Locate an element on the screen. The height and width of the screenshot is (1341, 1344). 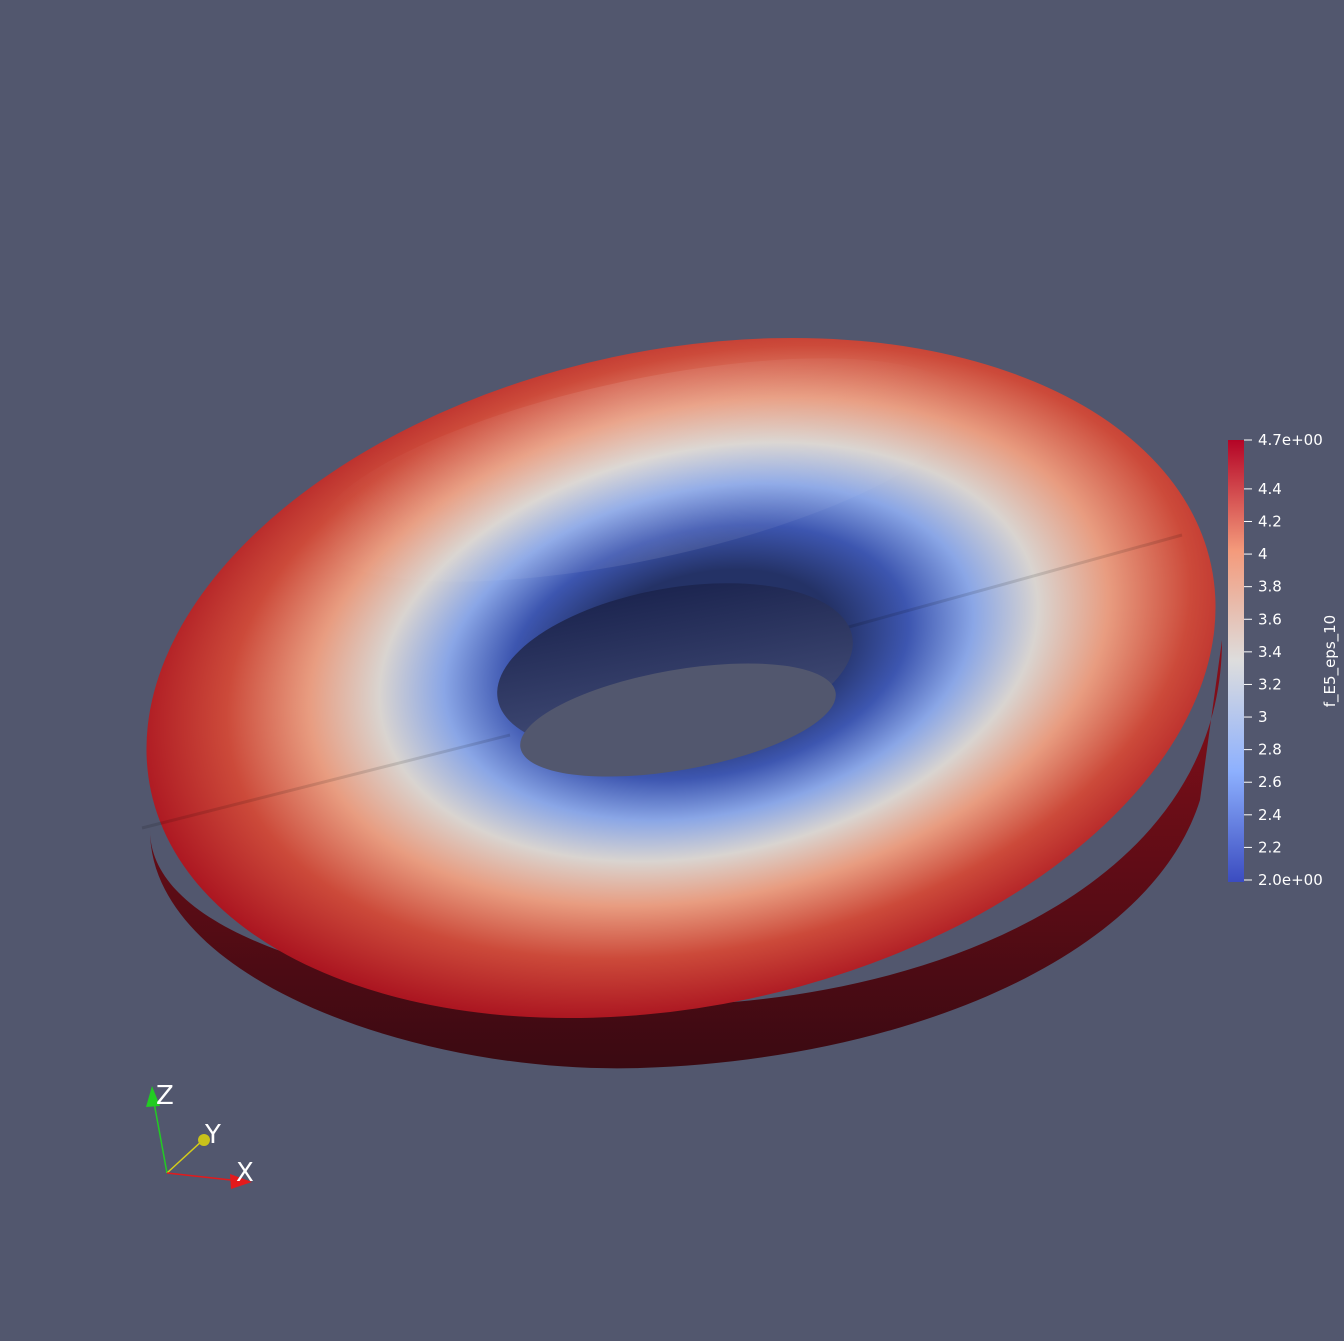
scalar-bar-tick-label: 2.0e+00 is located at coordinates (1290, 880).